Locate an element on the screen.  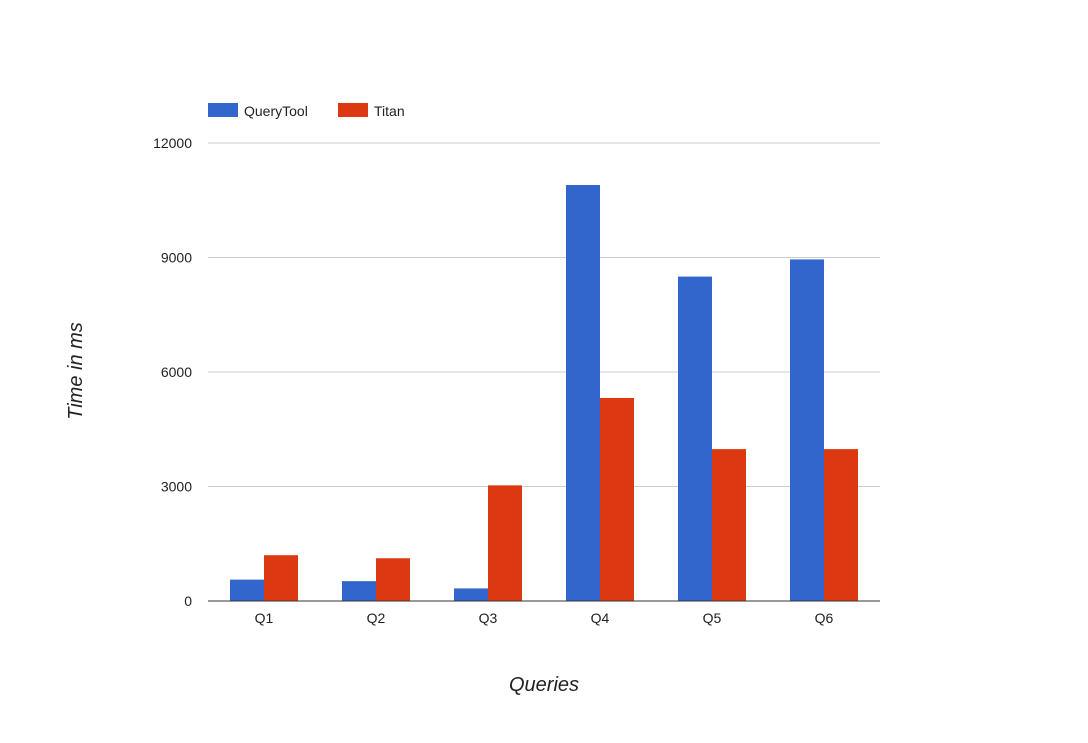
x-tick-label: Q3 is located at coordinates (488, 618).